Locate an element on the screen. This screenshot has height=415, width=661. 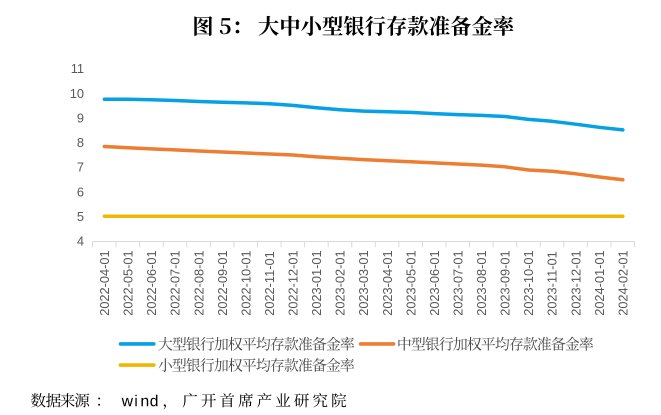
svg-text: 2022-07-01 is located at coordinates (175, 282).